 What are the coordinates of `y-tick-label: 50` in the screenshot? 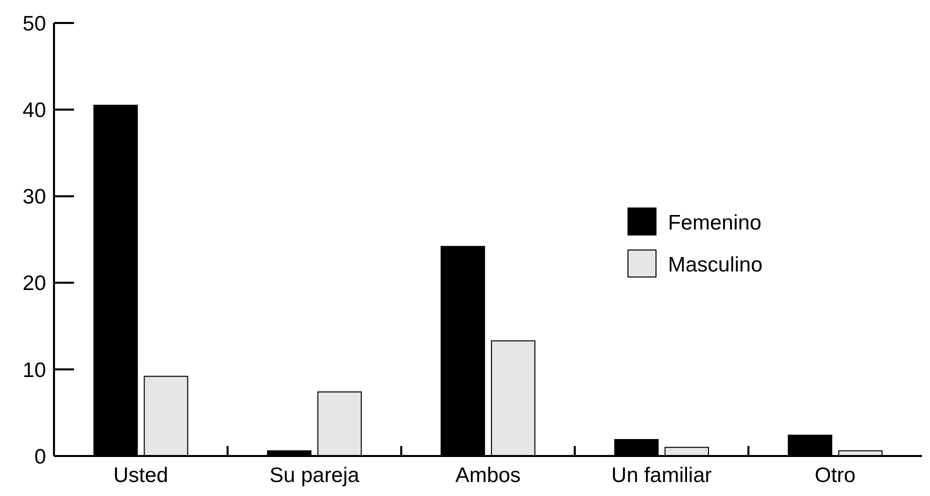 It's located at (34, 24).